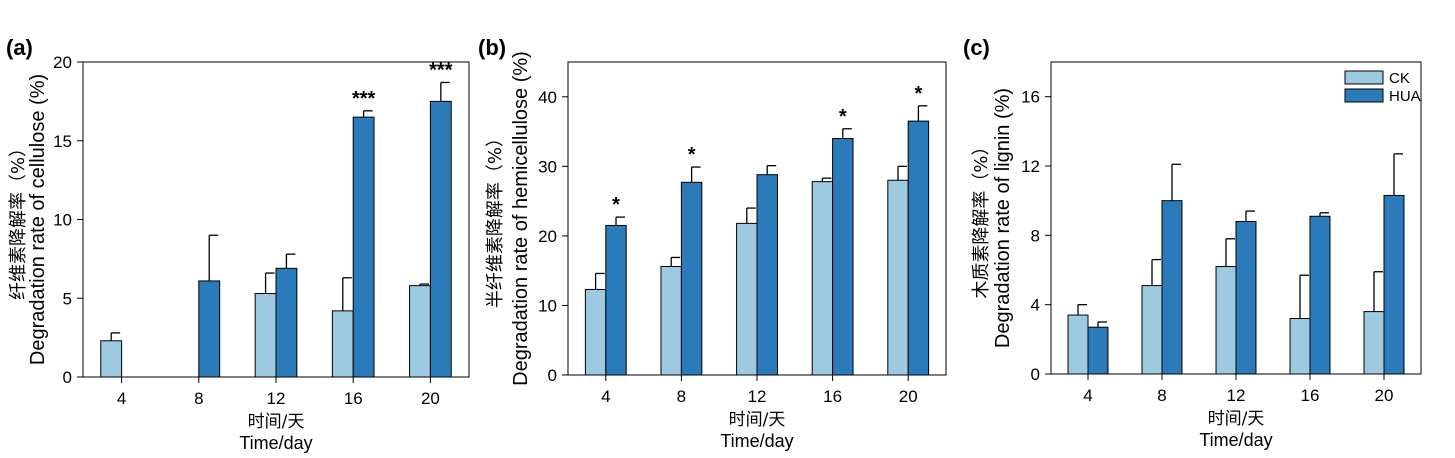 This screenshot has height=458, width=1455. Describe the element at coordinates (547, 97) in the screenshot. I see `y-tick-label: 40` at that location.